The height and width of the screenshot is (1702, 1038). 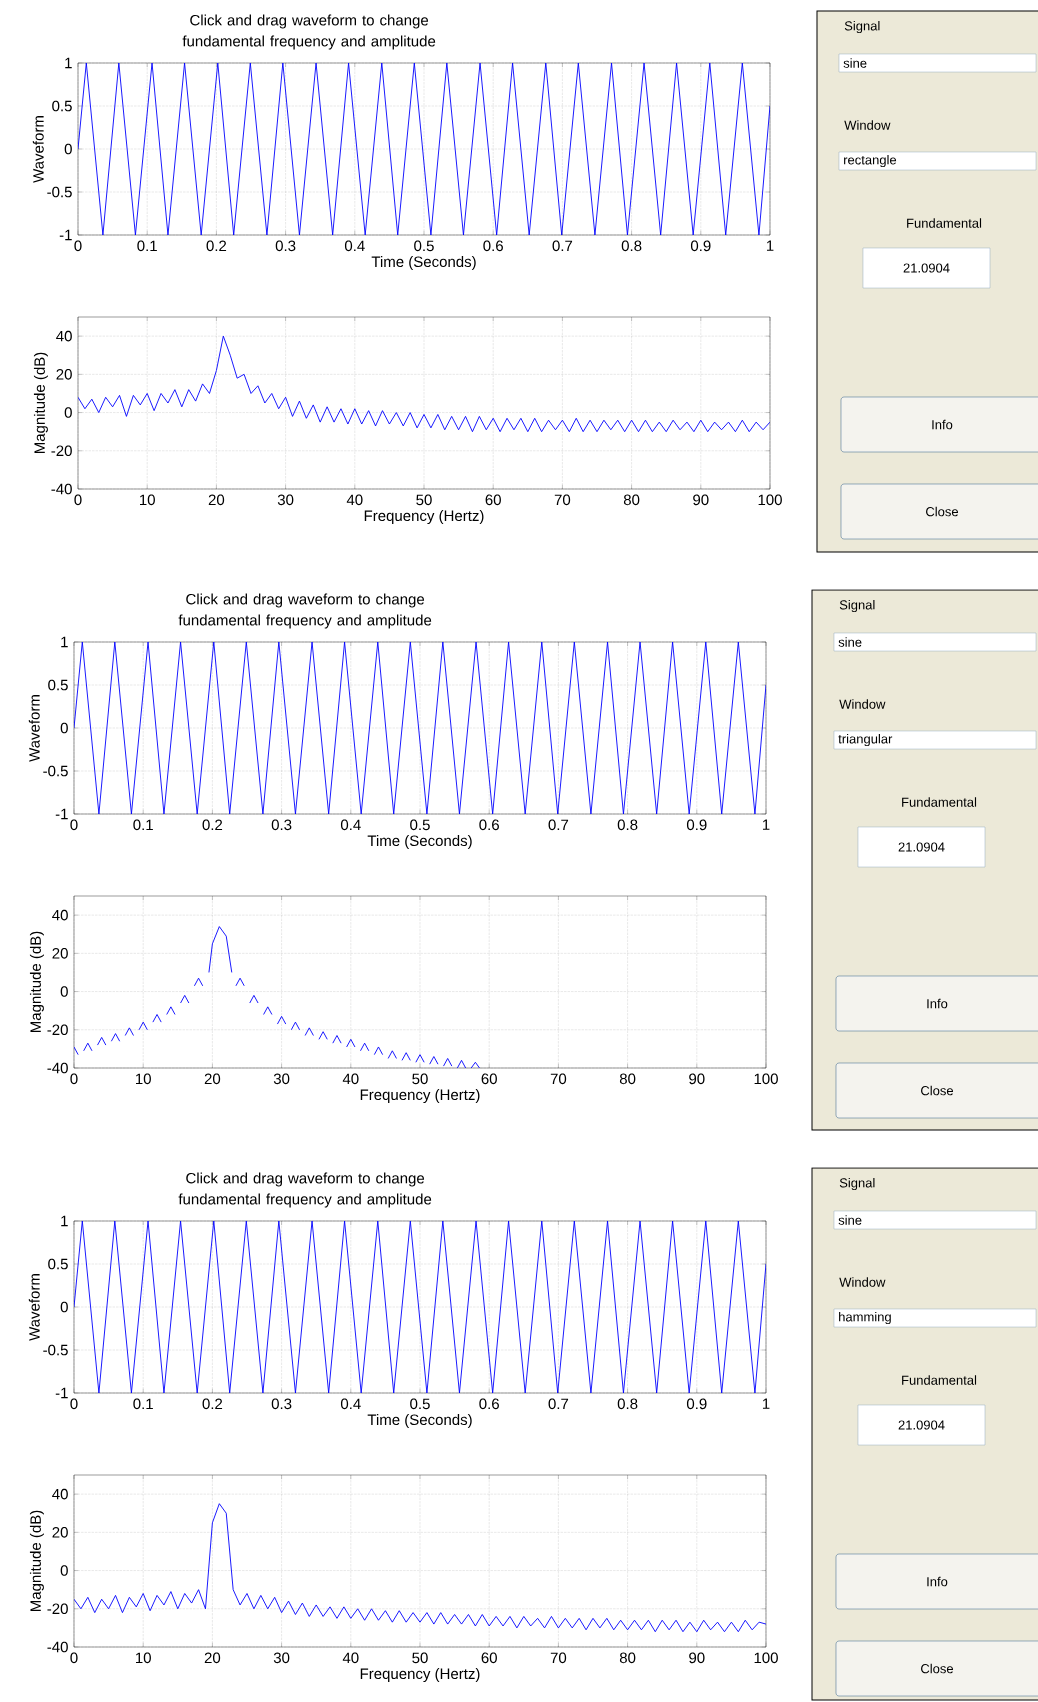 I want to click on y-tick-label: -1, so click(x=61, y=814).